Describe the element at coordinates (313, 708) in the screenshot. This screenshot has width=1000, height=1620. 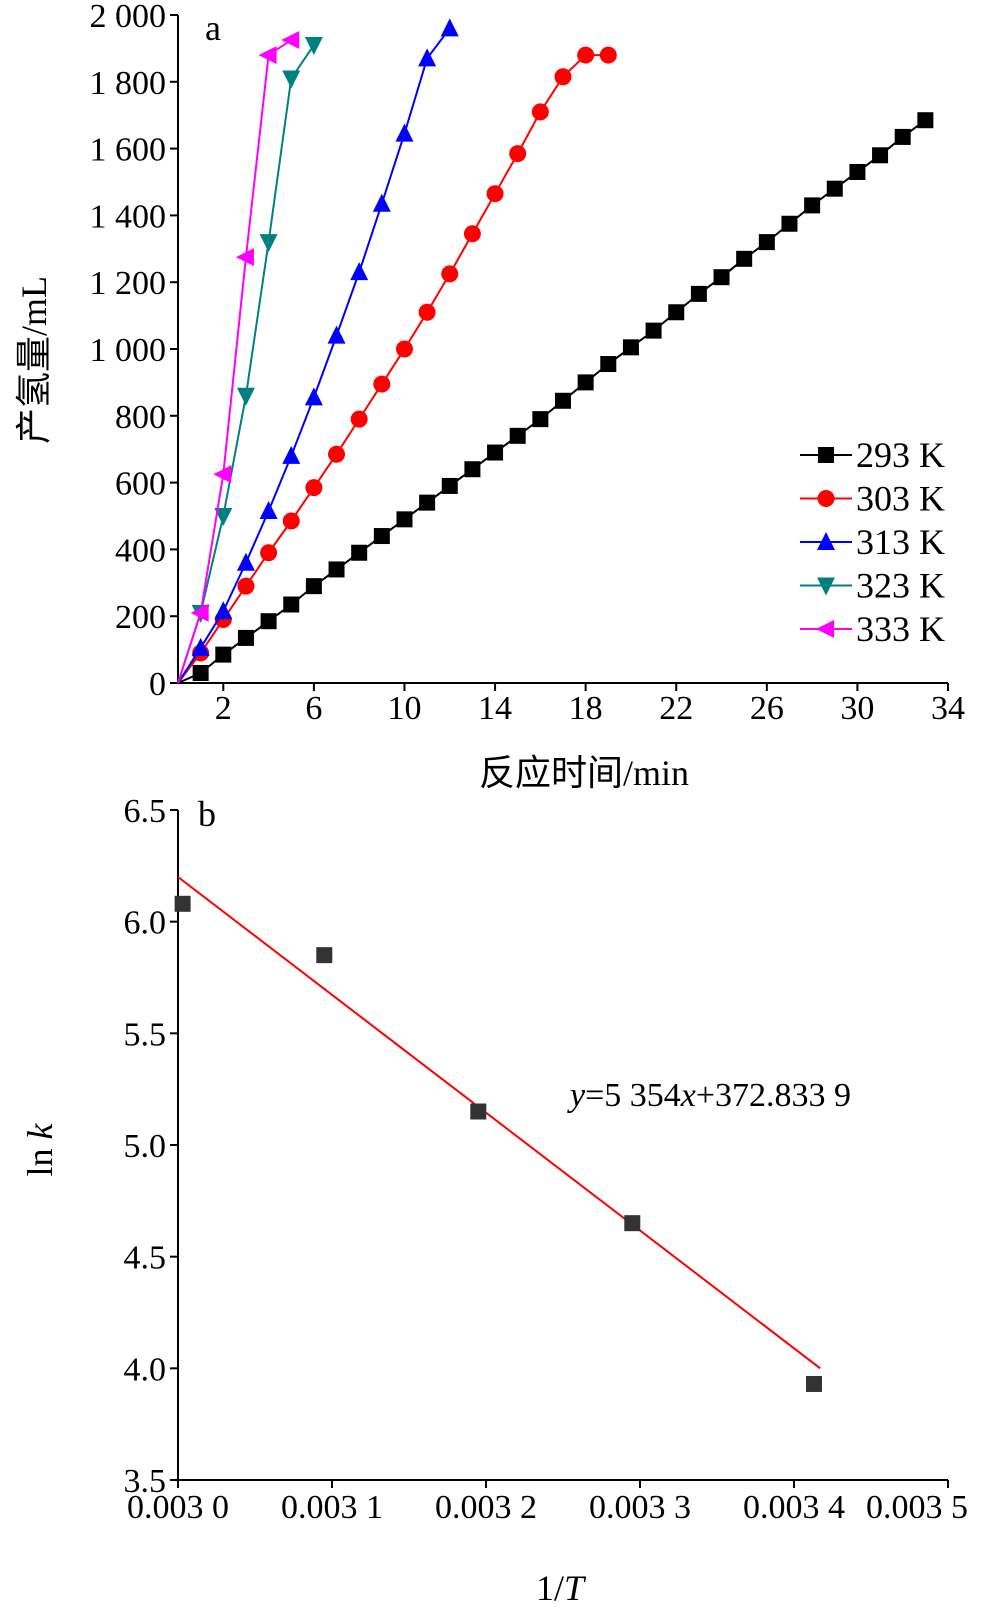
I see `x-tick-label-a: 6` at that location.